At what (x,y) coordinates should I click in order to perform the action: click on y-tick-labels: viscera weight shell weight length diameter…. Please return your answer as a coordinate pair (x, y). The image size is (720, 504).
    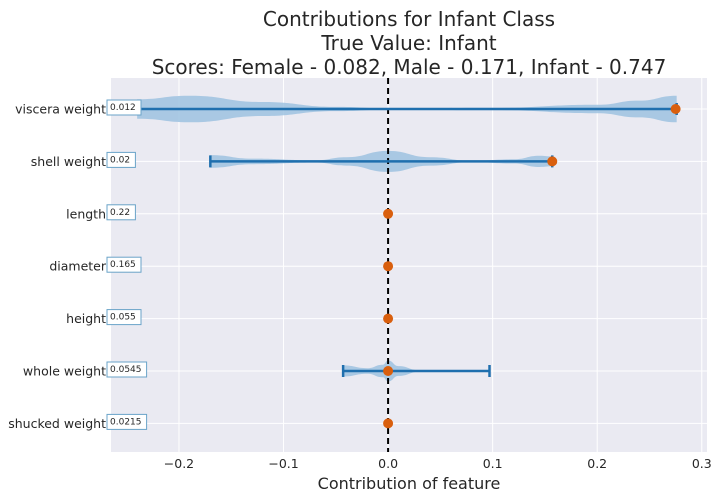
    Looking at the image, I should click on (57, 266).